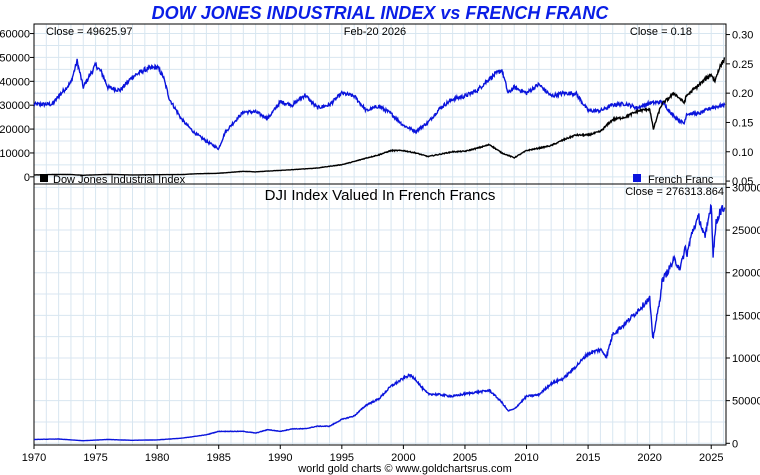 This screenshot has width=760, height=475. I want to click on x-tick-label: 2005, so click(465, 458).